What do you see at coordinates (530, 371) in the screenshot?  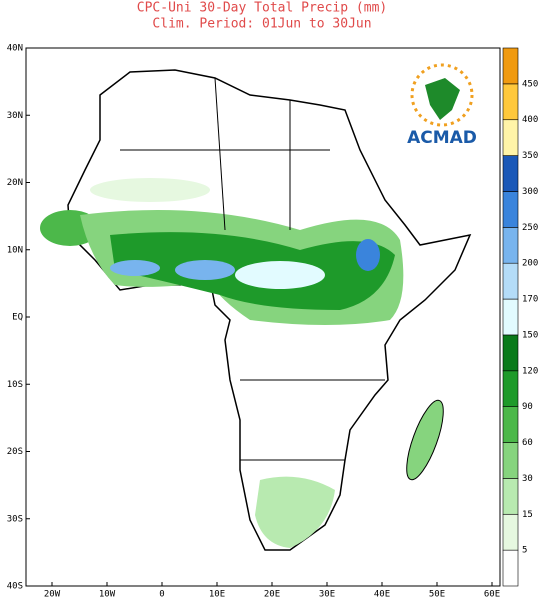 I see `colorbar-label: 120` at bounding box center [530, 371].